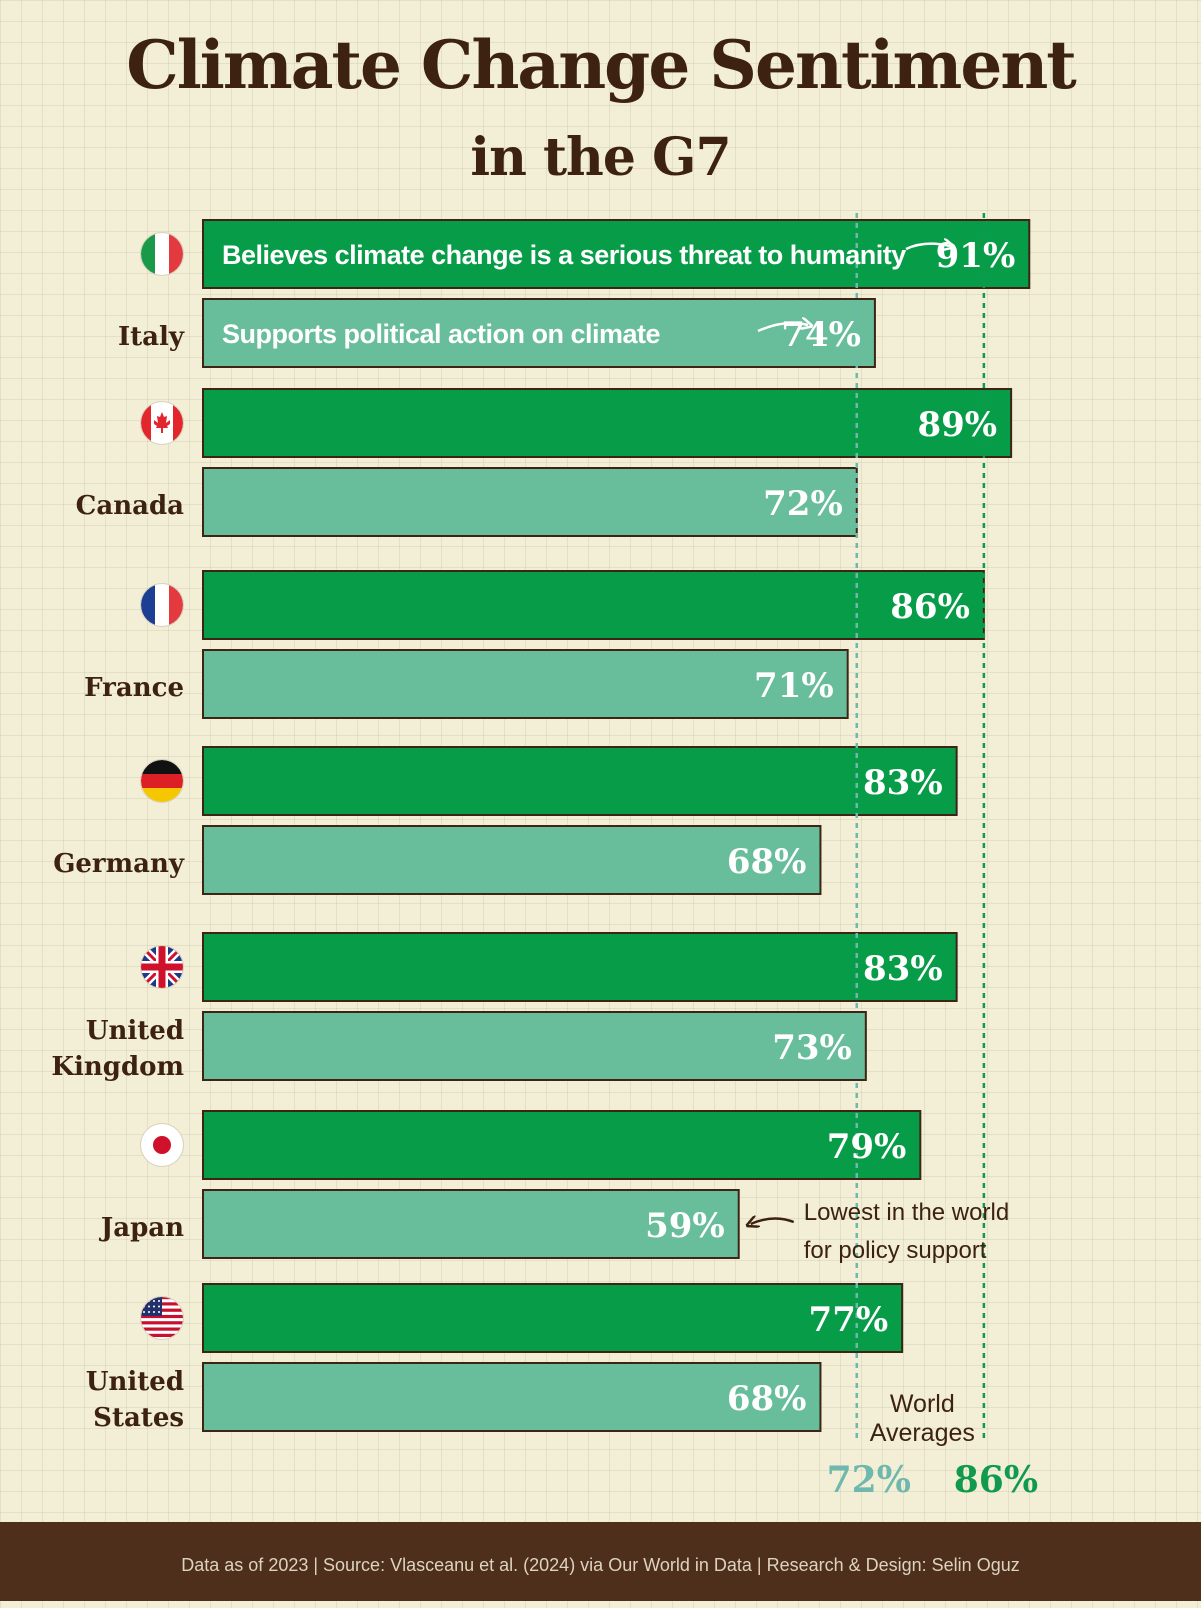 This screenshot has width=1201, height=1608. Describe the element at coordinates (119, 864) in the screenshot. I see `category-label-germany: Germany` at that location.